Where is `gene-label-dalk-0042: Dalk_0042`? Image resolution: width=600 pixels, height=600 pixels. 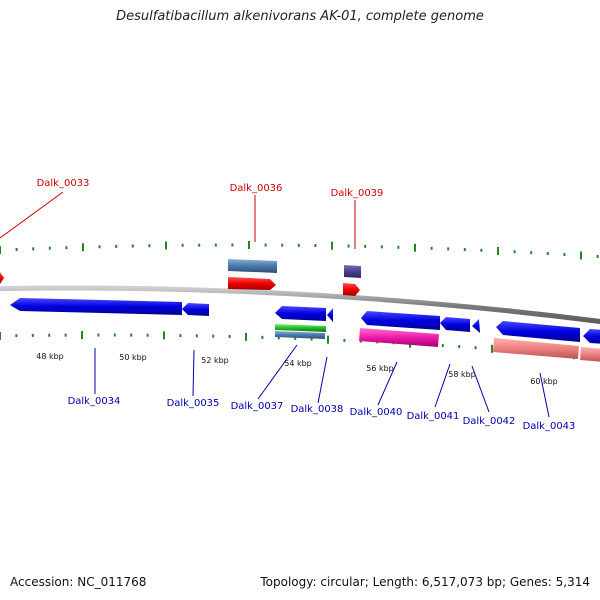
gene-label-dalk-0042: Dalk_0042 is located at coordinates (489, 421).